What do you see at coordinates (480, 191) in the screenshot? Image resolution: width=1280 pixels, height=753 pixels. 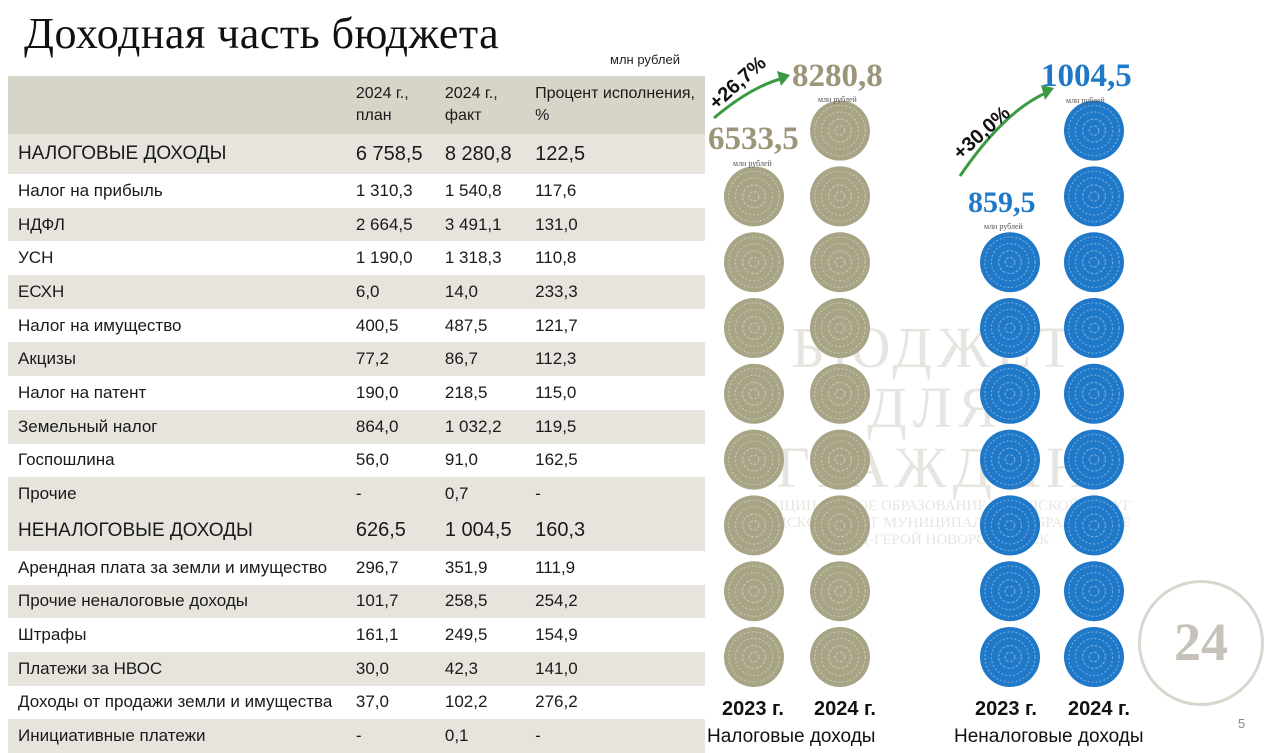 I see `fact-cell: 1 540,8` at bounding box center [480, 191].